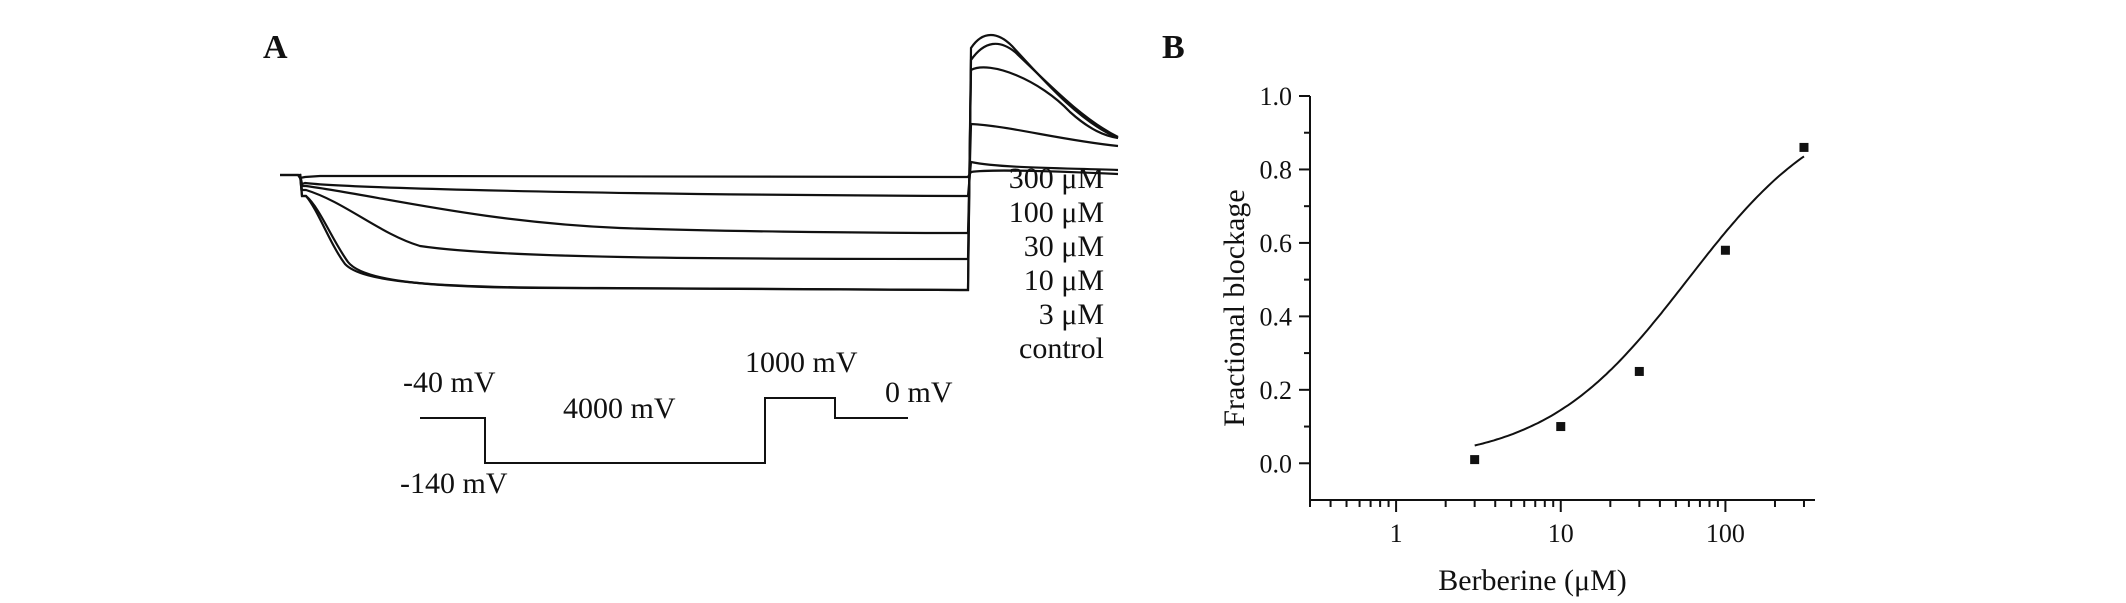  What do you see at coordinates (1561, 533) in the screenshot?
I see `x-tick-label: 10` at bounding box center [1561, 533].